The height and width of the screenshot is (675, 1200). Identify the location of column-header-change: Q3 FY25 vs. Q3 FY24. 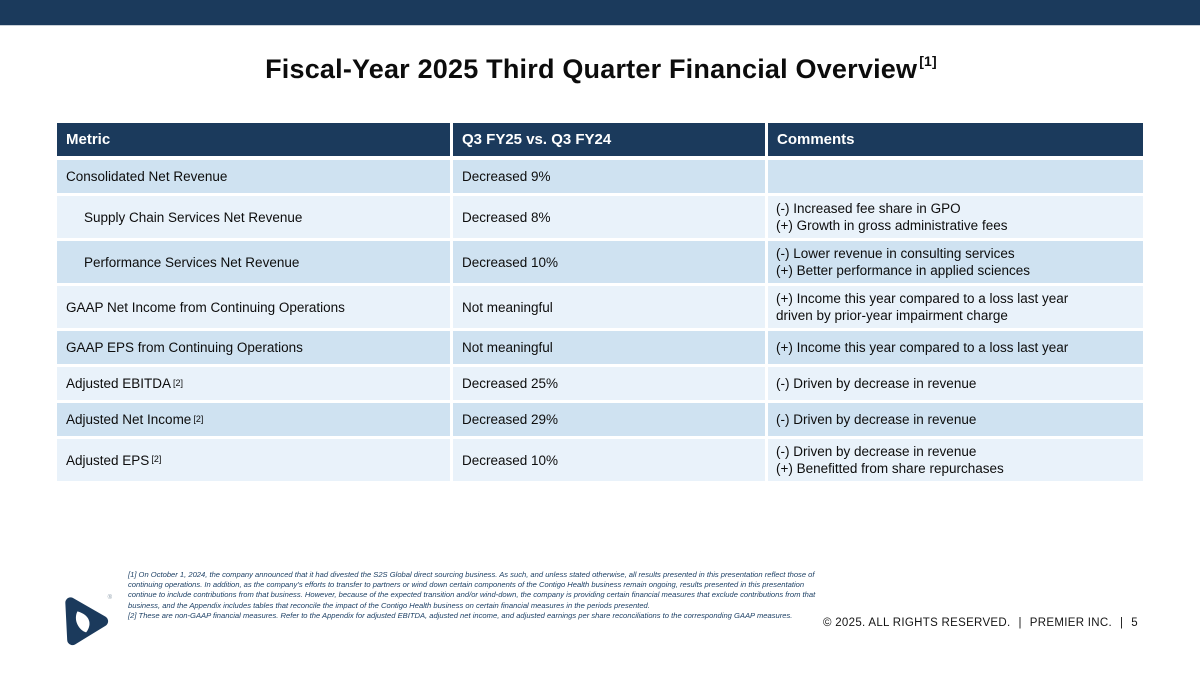
(609, 139).